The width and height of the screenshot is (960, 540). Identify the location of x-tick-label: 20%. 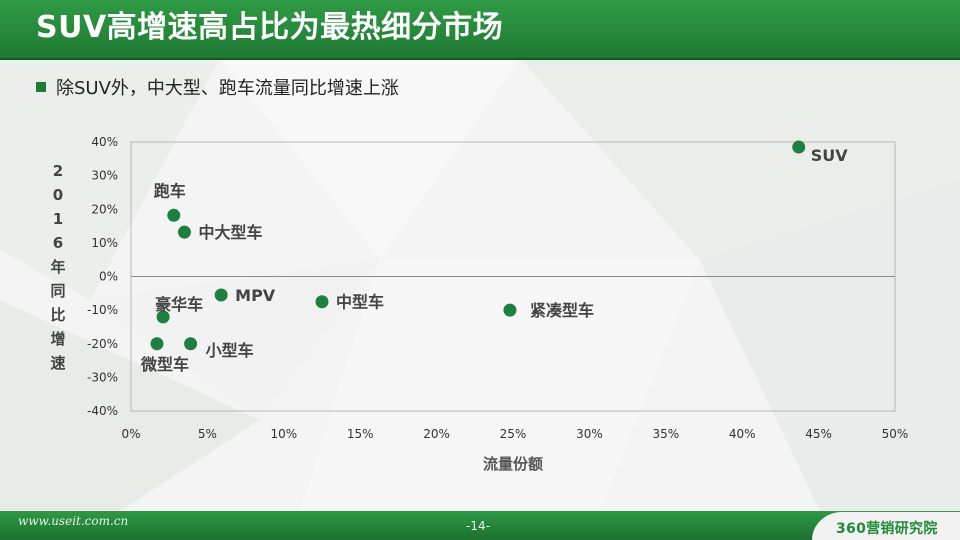
(436, 434).